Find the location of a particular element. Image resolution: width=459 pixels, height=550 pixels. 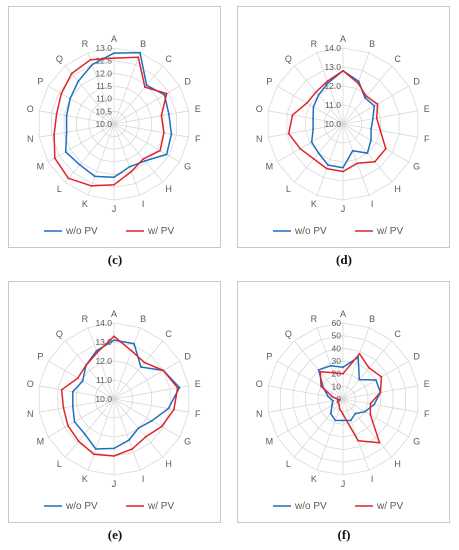

radial-tick-label: 12.5 is located at coordinates (103, 61).